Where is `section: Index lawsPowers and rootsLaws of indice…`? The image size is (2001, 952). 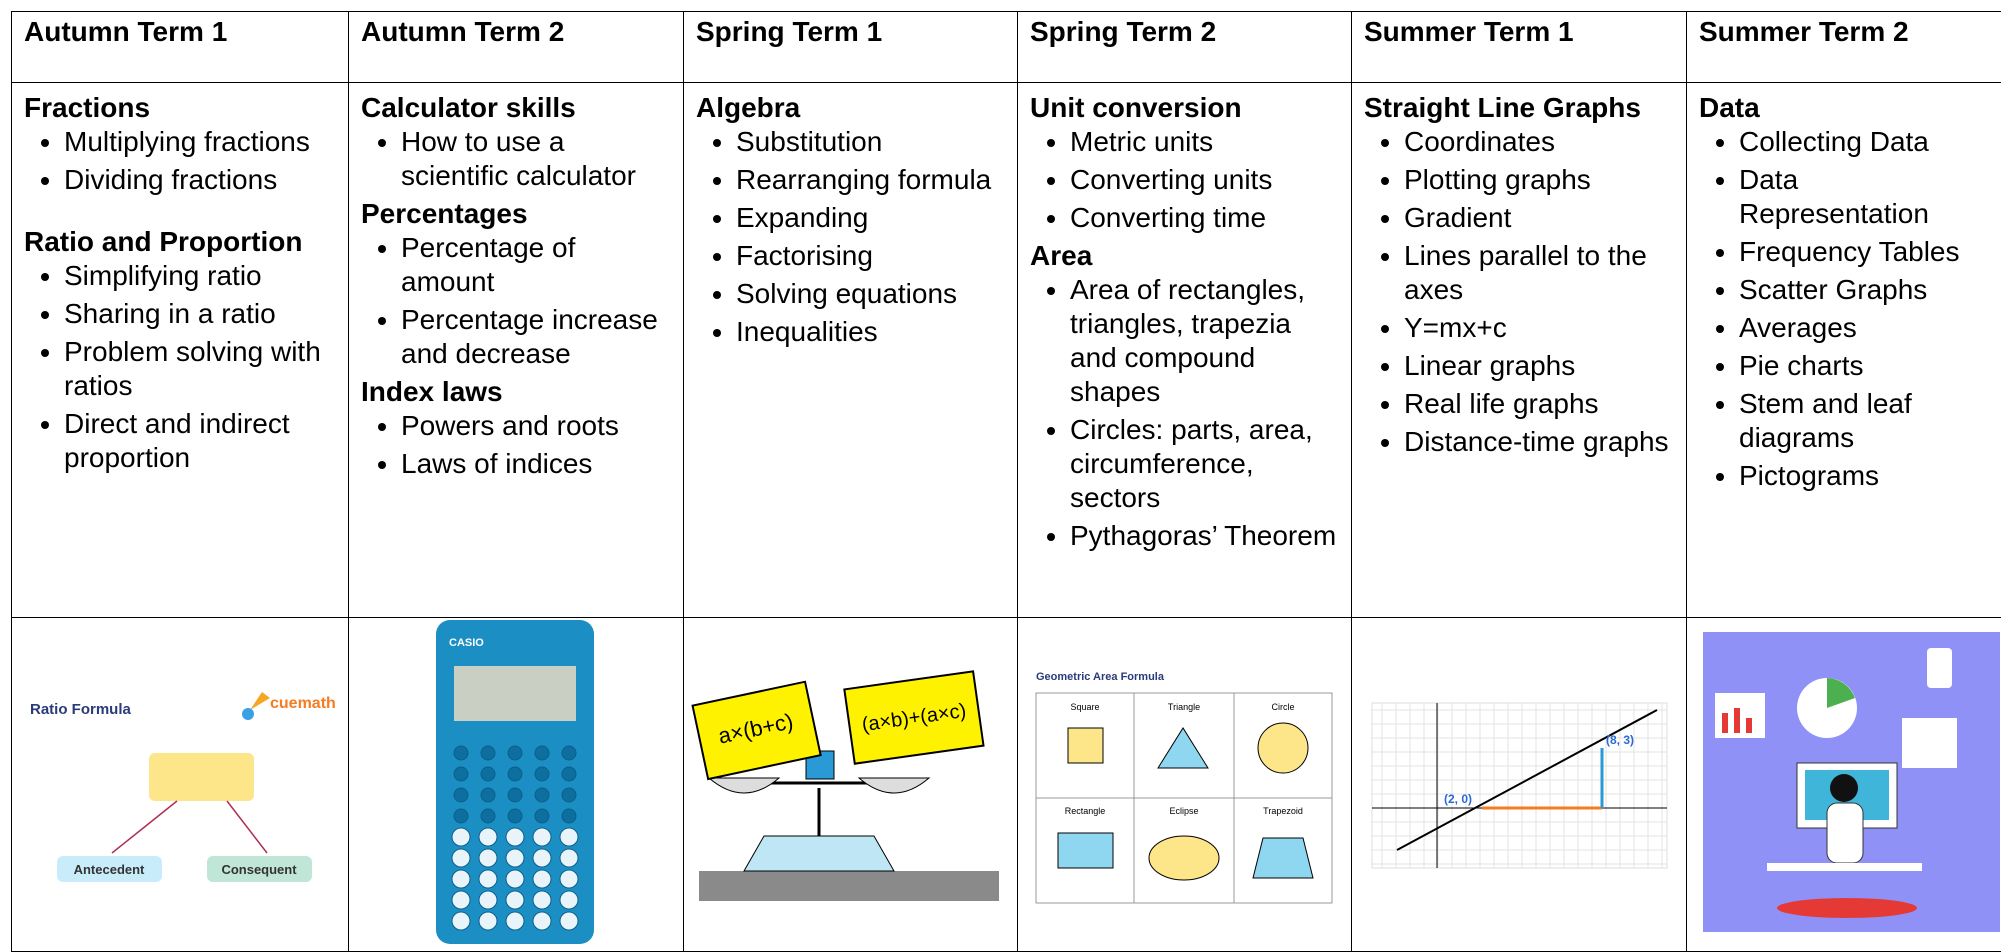 section: Index lawsPowers and rootsLaws of indice… is located at coordinates (516, 428).